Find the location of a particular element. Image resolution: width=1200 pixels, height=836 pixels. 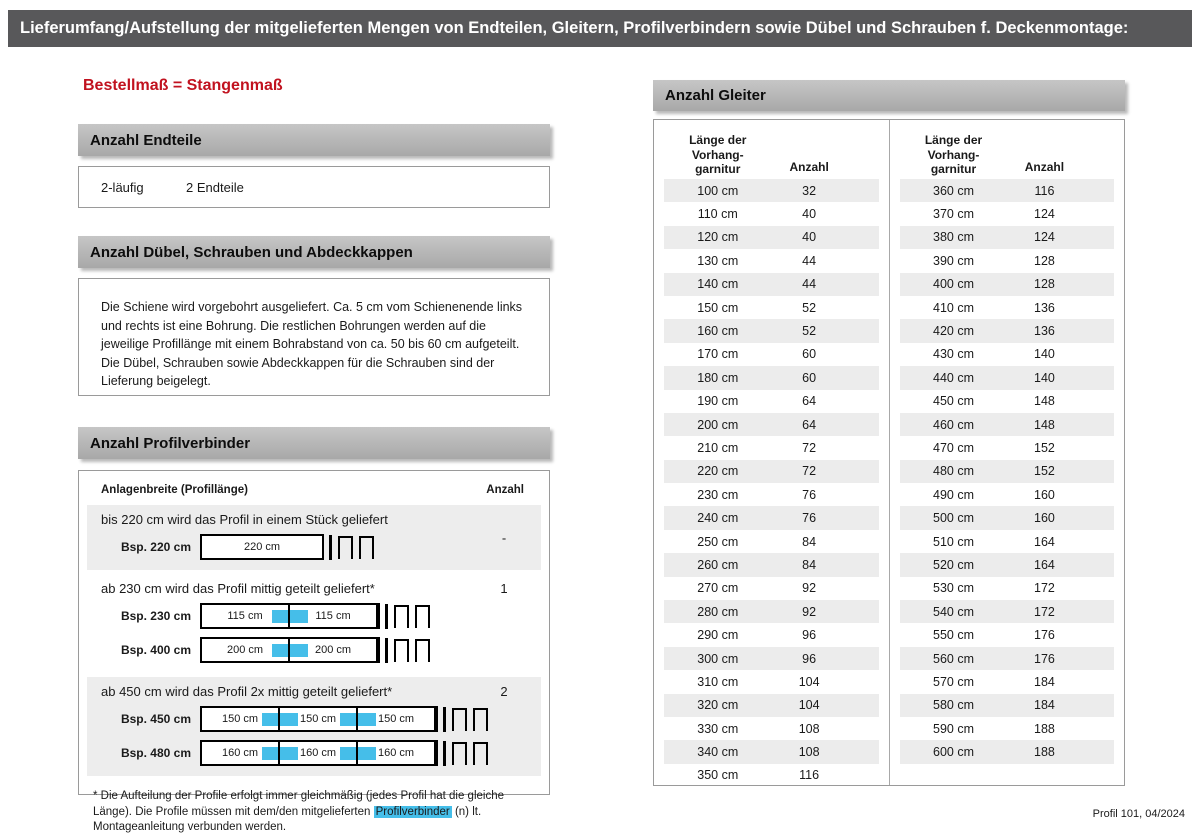

gleiter-length: 240 cm is located at coordinates (718, 518).